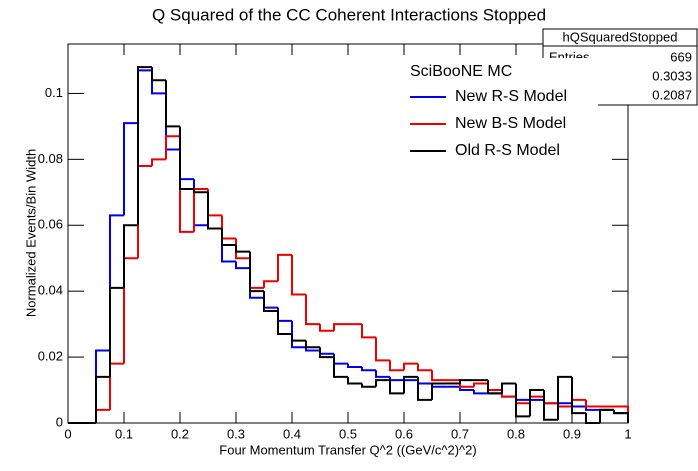  What do you see at coordinates (50, 290) in the screenshot?
I see `y-tick-label: 0.04` at bounding box center [50, 290].